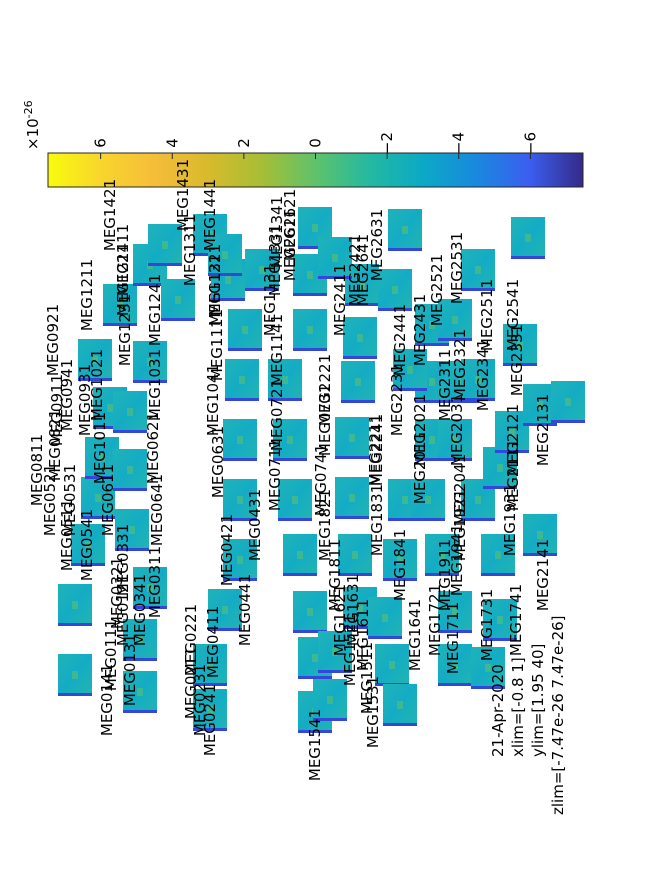 This screenshot has height=875, width=656. I want to click on sensor-label: MEG1611, so click(363, 635).